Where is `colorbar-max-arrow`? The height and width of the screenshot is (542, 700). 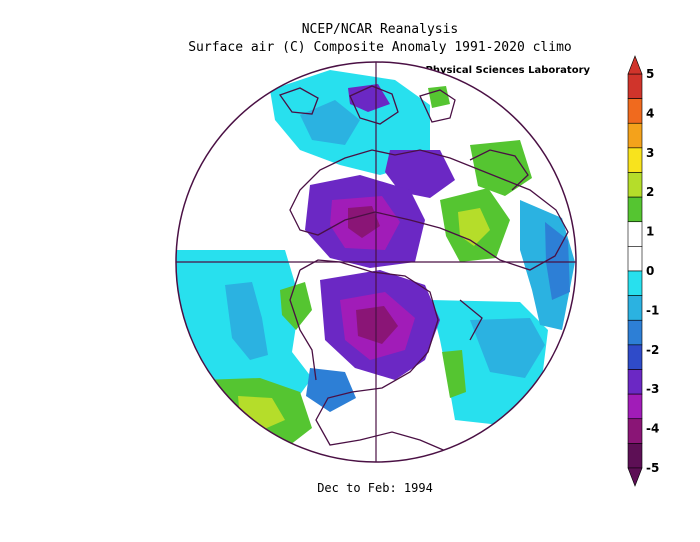
colorbar-max-arrow is located at coordinates (635, 65).